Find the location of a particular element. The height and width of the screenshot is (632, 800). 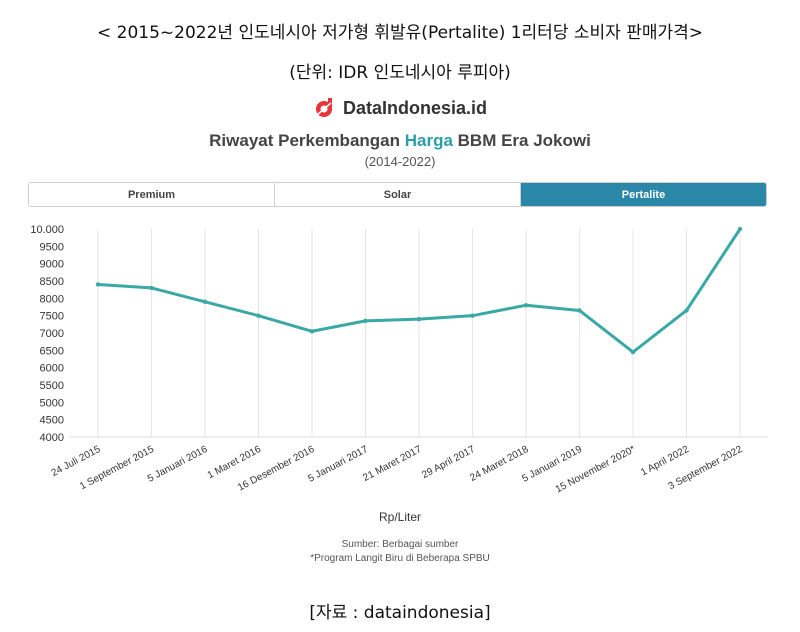

y-tick-label: 9000 is located at coordinates (52, 265).